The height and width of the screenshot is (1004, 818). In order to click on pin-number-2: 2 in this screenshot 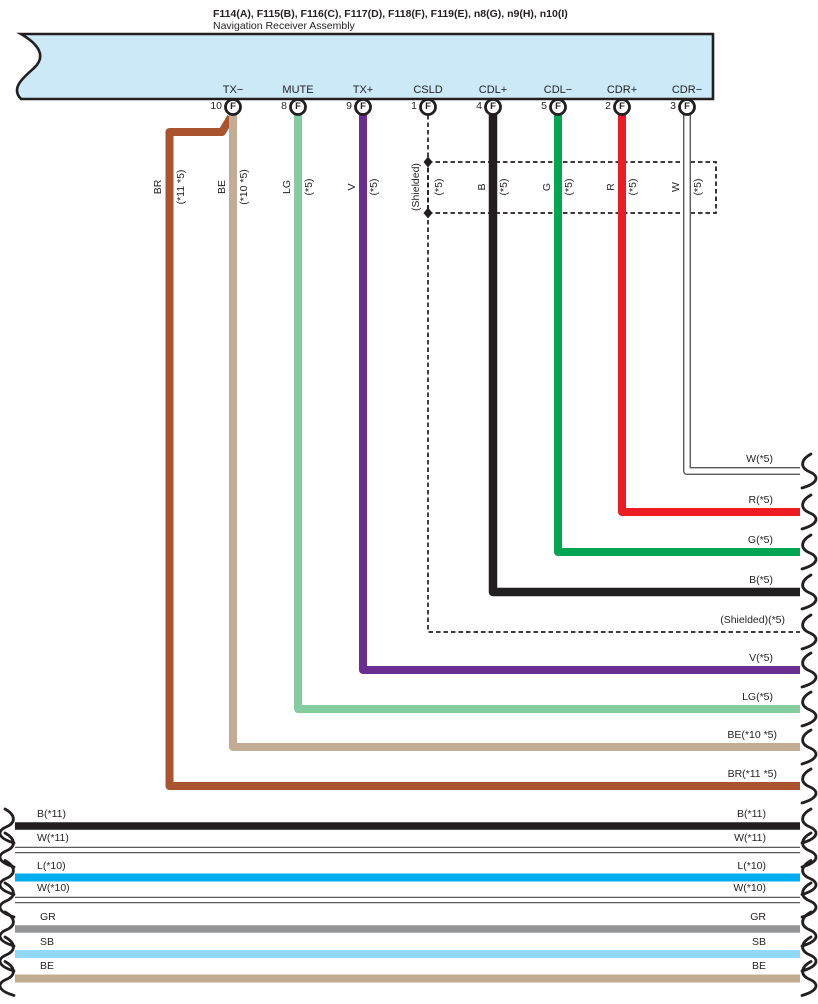, I will do `click(608, 106)`.